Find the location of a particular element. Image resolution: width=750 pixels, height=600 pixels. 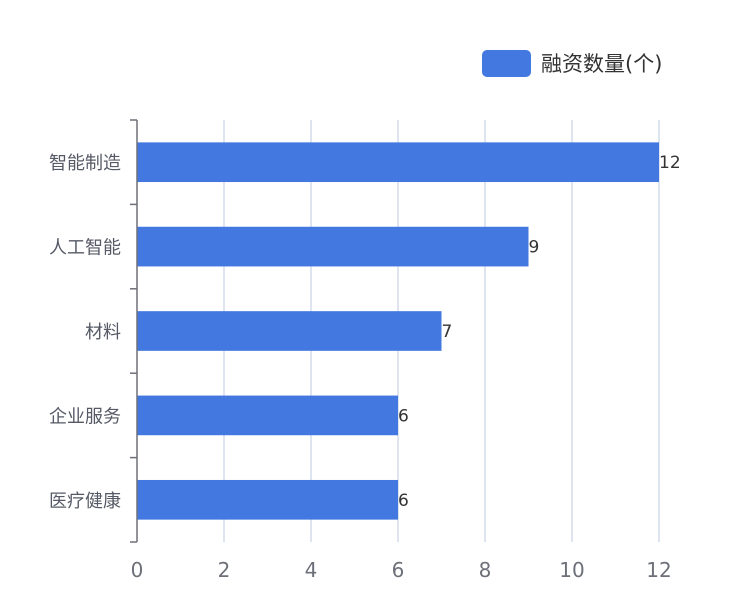

data-label: 9 is located at coordinates (534, 248).